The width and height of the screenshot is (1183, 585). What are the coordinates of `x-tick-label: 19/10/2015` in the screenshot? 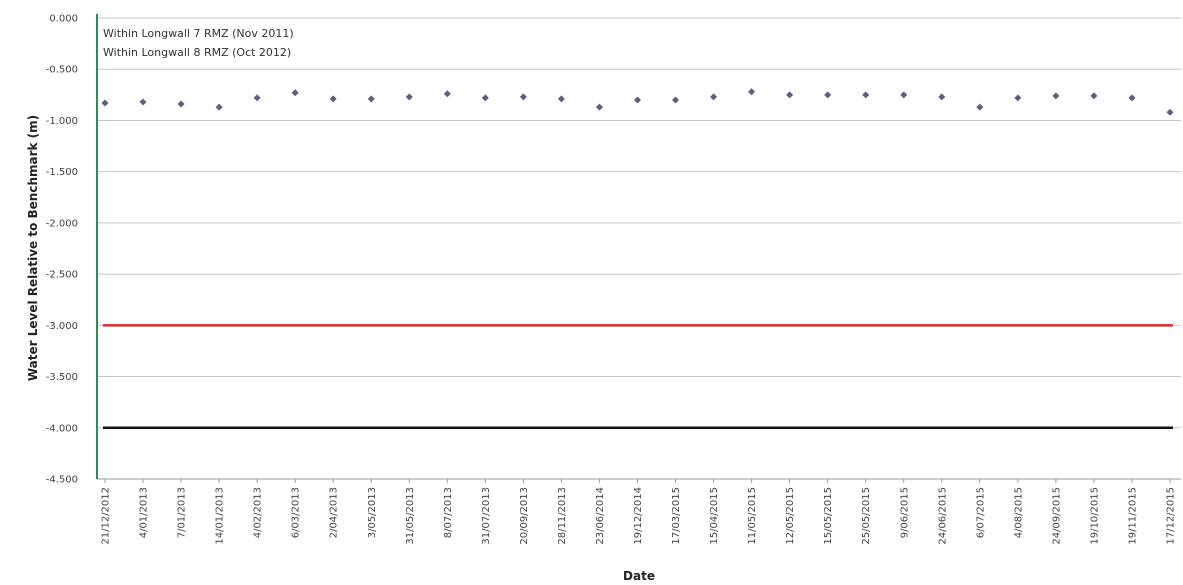 It's located at (1094, 516).